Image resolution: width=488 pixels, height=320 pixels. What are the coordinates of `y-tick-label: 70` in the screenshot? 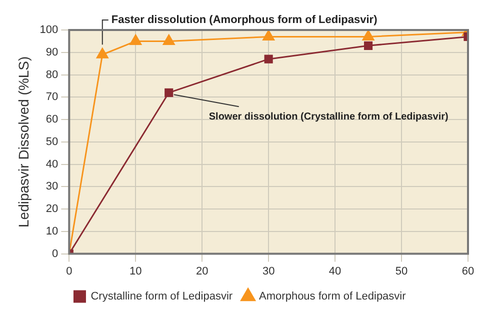 It's located at (52, 97).